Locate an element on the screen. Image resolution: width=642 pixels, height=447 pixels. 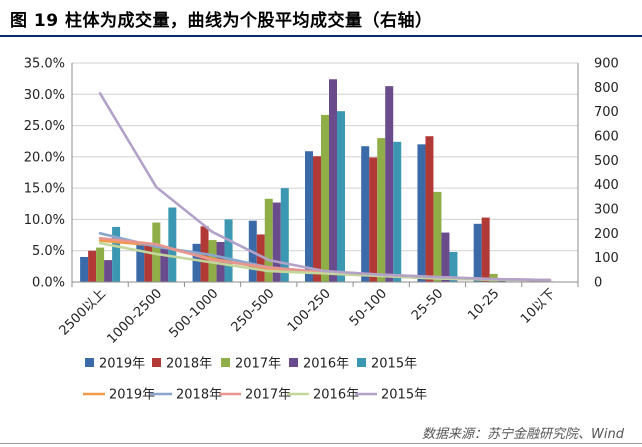
bottom-divider is located at coordinates (321, 443).